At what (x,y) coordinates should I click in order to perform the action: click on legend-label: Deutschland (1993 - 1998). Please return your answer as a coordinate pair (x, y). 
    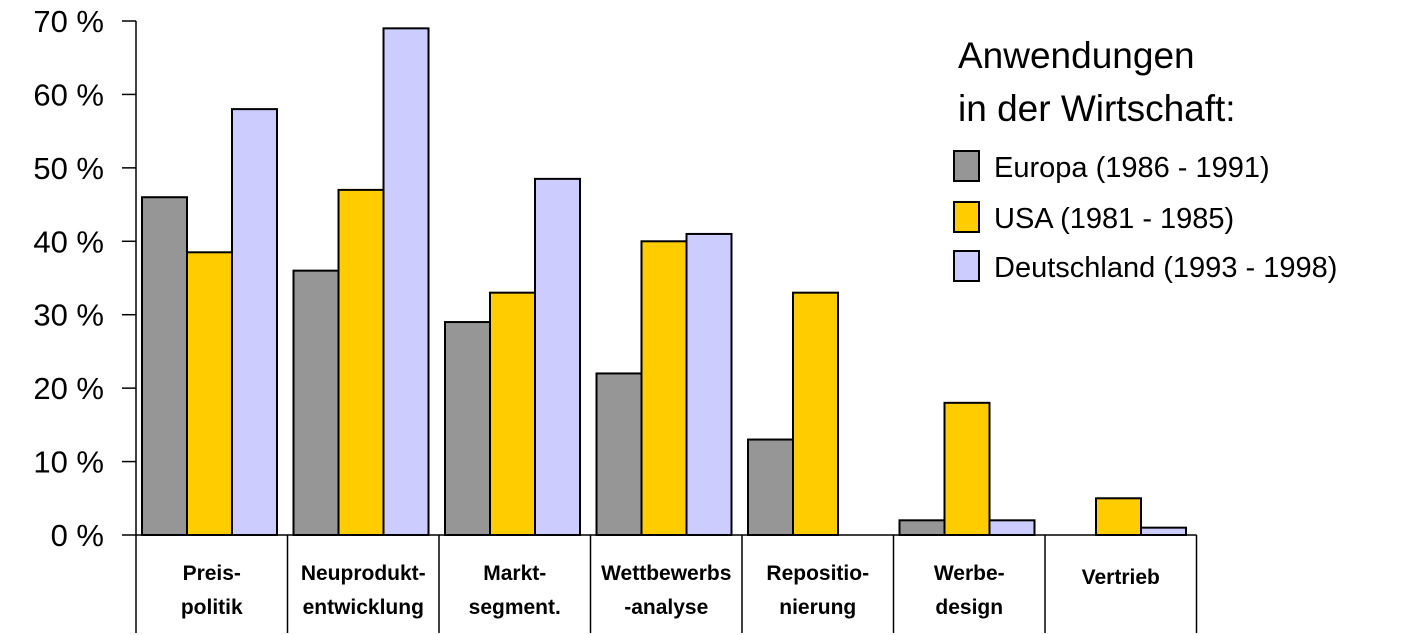
    Looking at the image, I should click on (1165, 268).